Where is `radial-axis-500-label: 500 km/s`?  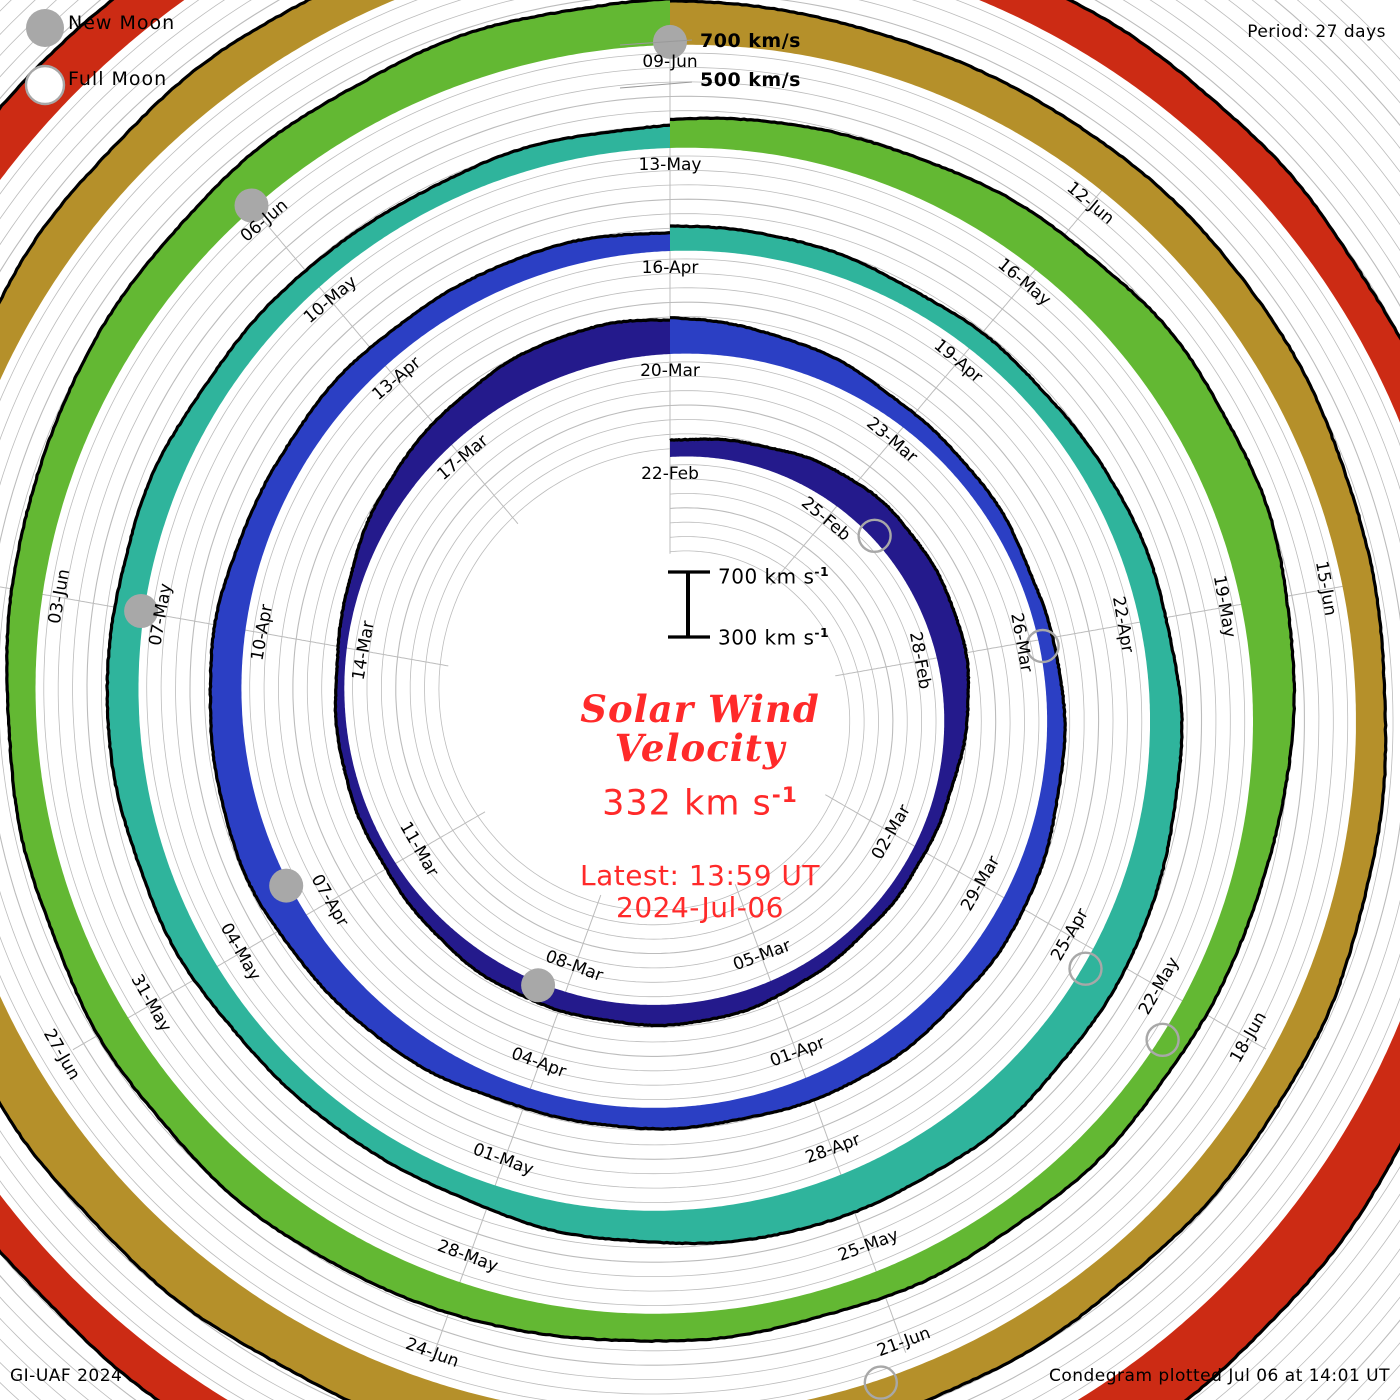 radial-axis-500-label: 500 km/s is located at coordinates (750, 80).